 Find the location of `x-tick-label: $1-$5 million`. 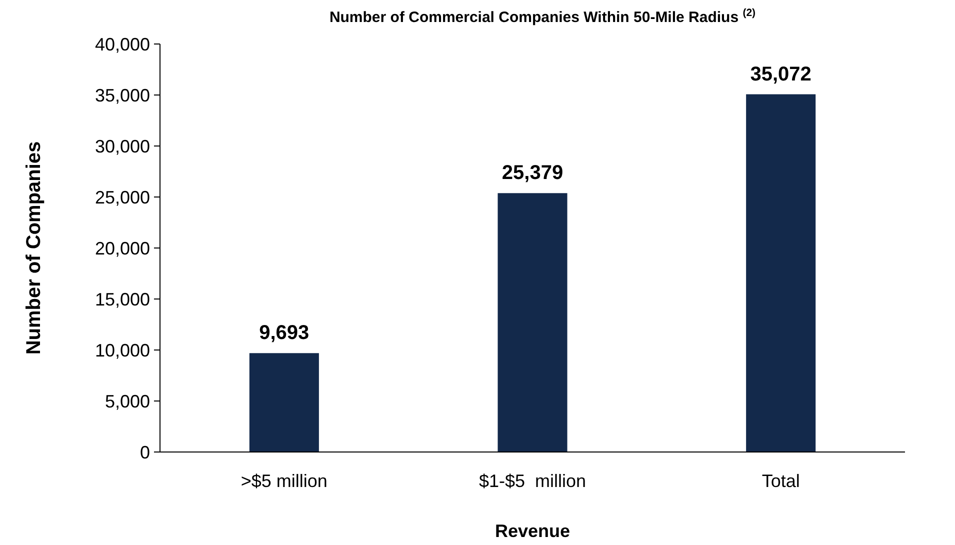

x-tick-label: $1-$5 million is located at coordinates (532, 481).